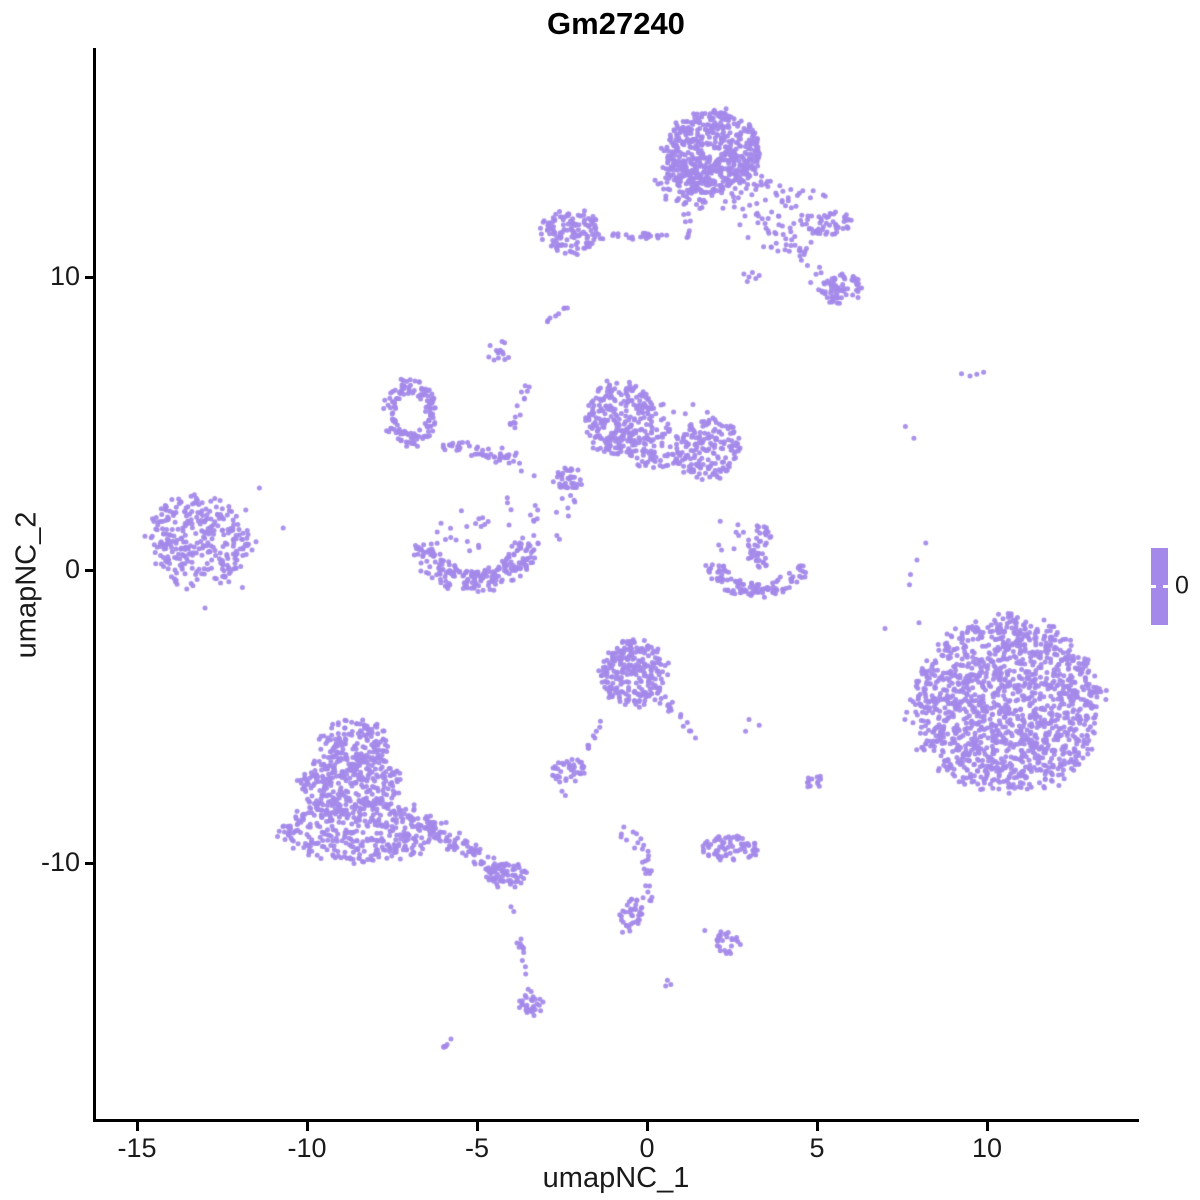 Image resolution: width=1200 pixels, height=1200 pixels. What do you see at coordinates (987, 1148) in the screenshot?
I see `x-tick-label: 10` at bounding box center [987, 1148].